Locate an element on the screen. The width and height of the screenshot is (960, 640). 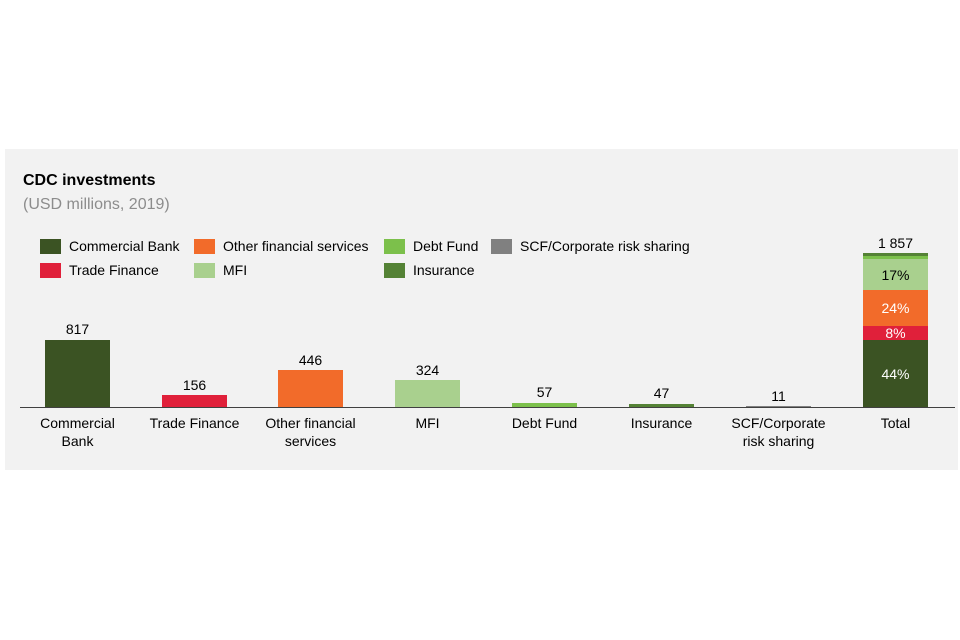
legend-swatch-commercial-bank is located at coordinates (50, 246).